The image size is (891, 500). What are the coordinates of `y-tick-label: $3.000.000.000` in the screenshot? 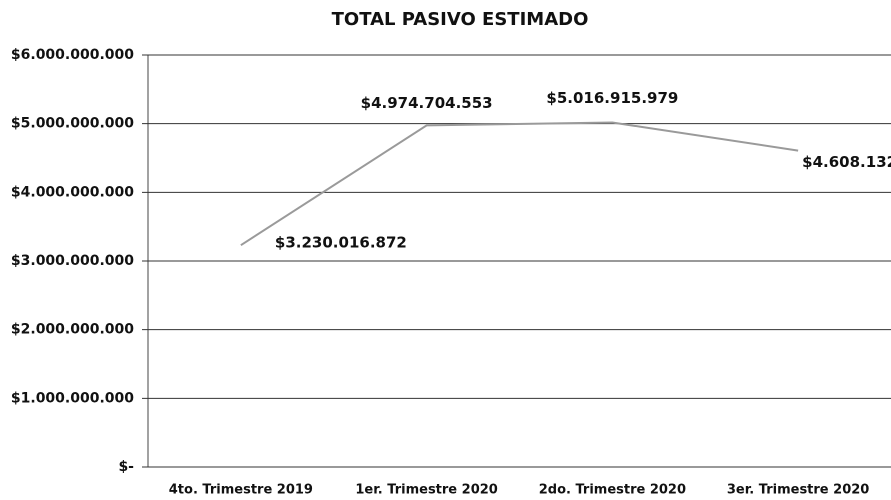 It's located at (72, 261).